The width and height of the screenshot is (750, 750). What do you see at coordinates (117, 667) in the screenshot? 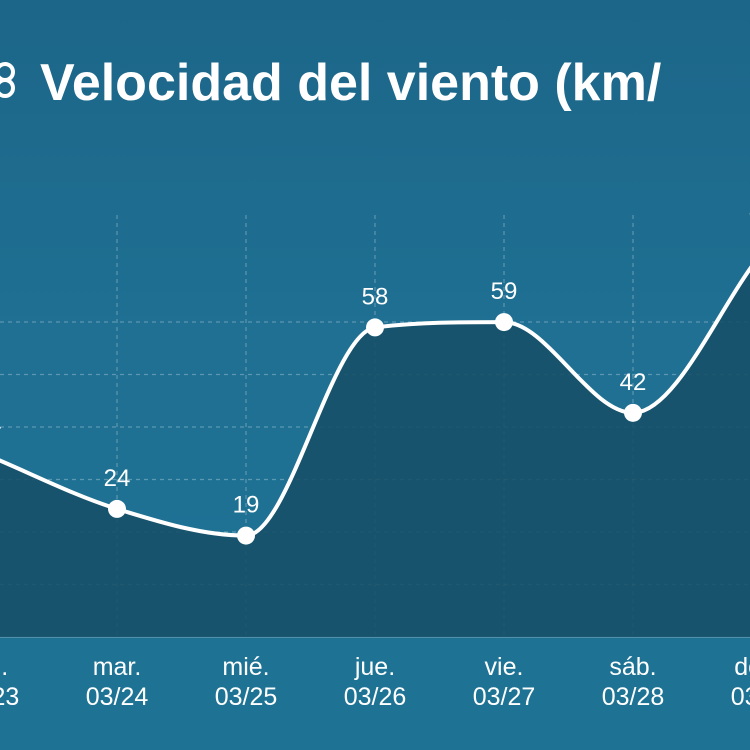
I see `x-tick-label-day: mar.` at bounding box center [117, 667].